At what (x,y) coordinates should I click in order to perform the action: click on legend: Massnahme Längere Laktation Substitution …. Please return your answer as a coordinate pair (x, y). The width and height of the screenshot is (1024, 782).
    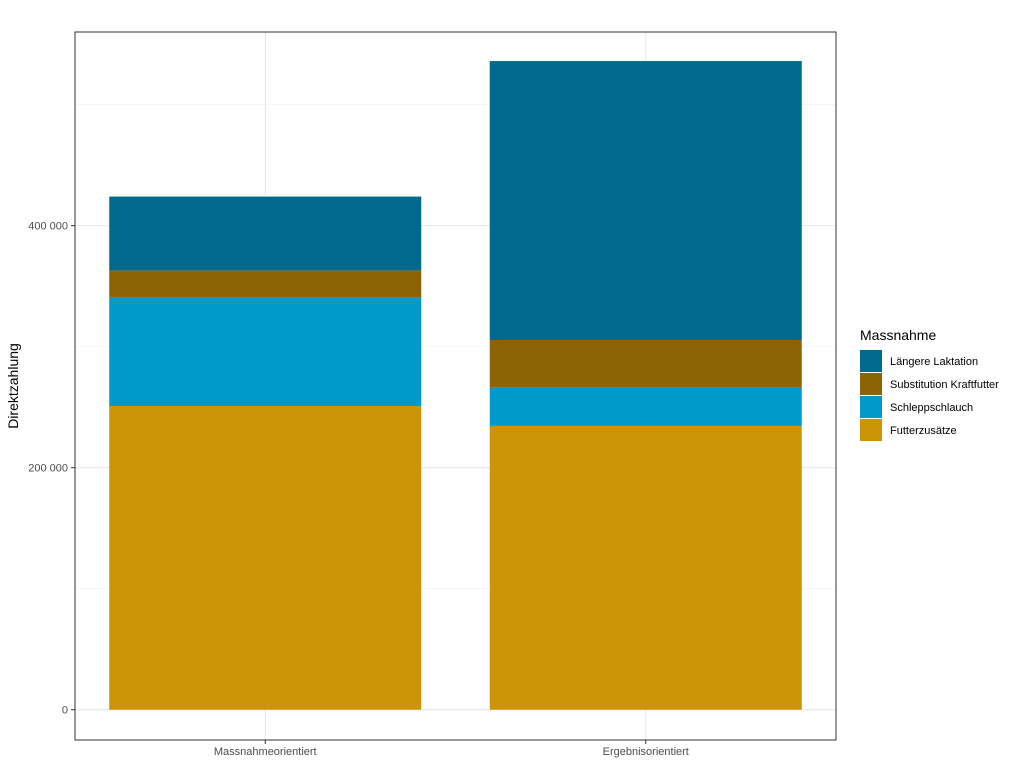
    Looking at the image, I should click on (929, 384).